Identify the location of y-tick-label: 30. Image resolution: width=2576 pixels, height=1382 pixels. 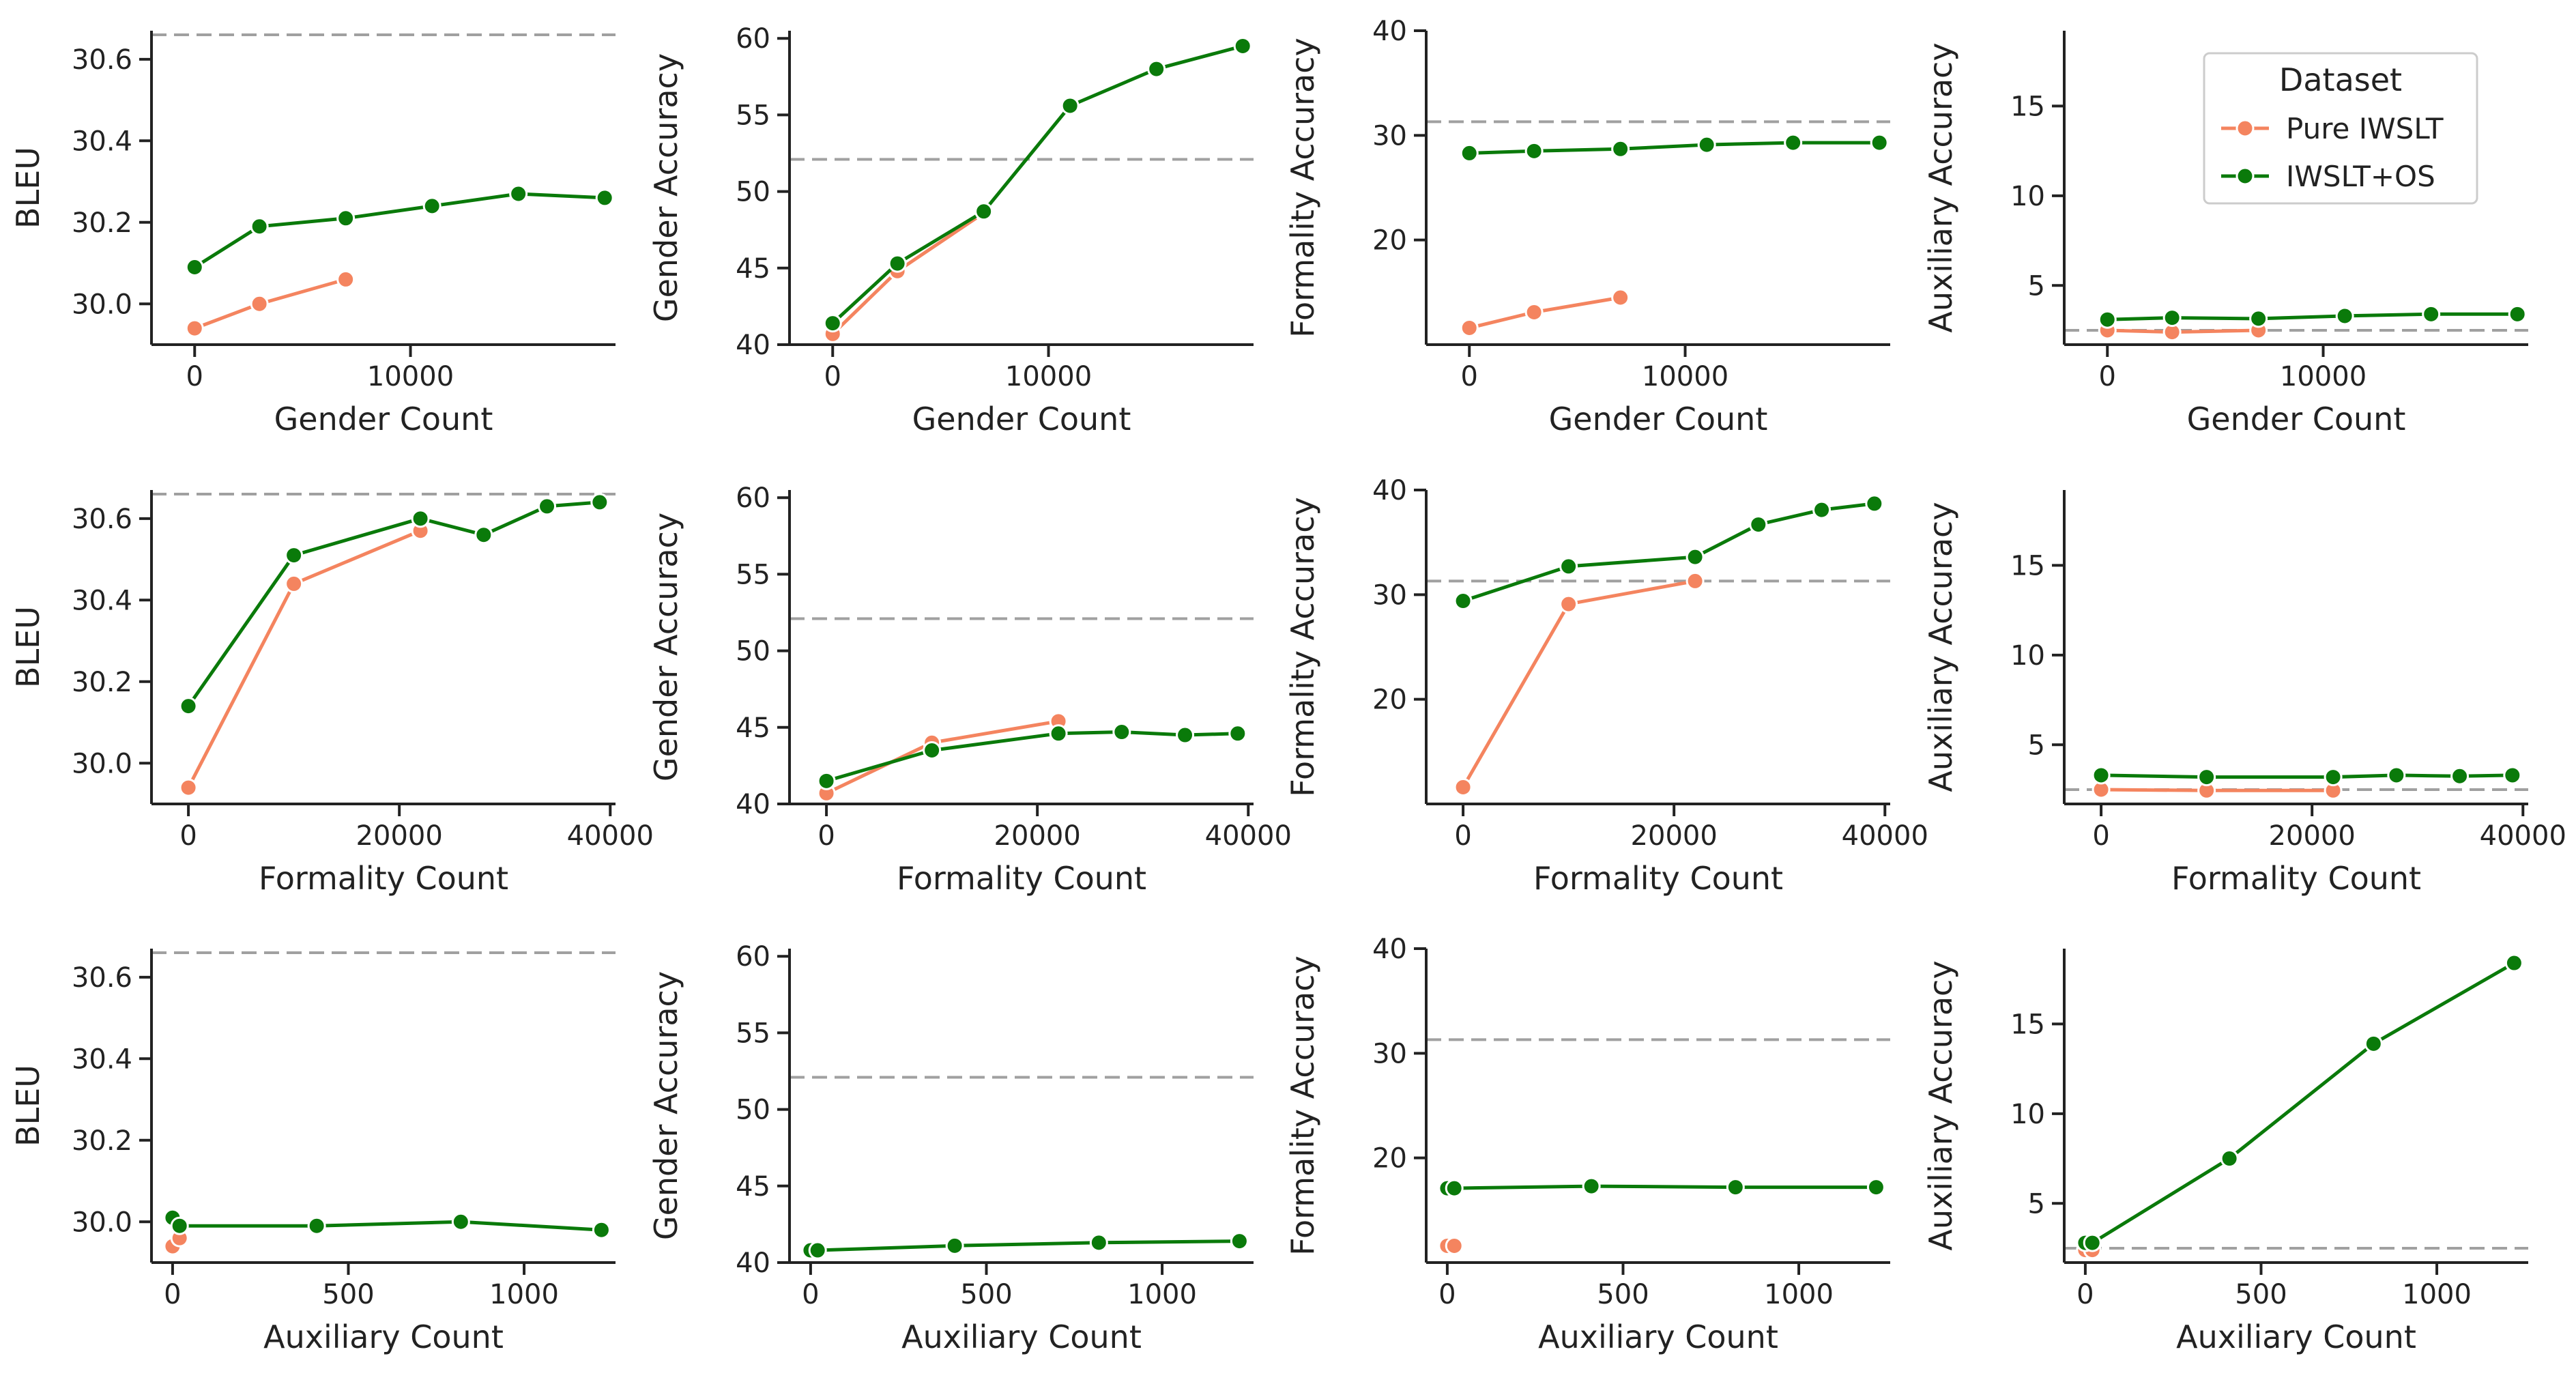
(1389, 136).